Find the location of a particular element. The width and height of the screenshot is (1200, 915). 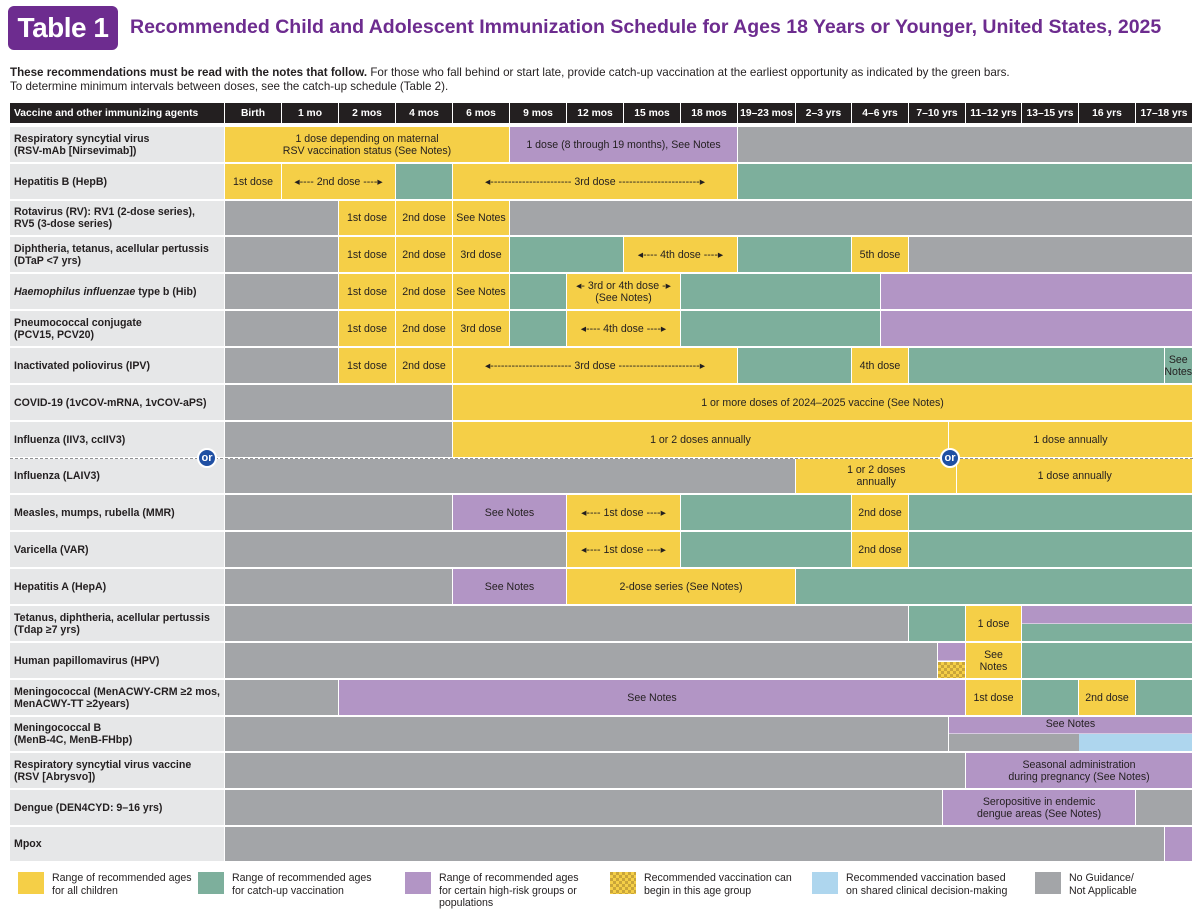

row-label: Meningococcal B (MenB-4C, MenB-FHbp) is located at coordinates (117, 734).